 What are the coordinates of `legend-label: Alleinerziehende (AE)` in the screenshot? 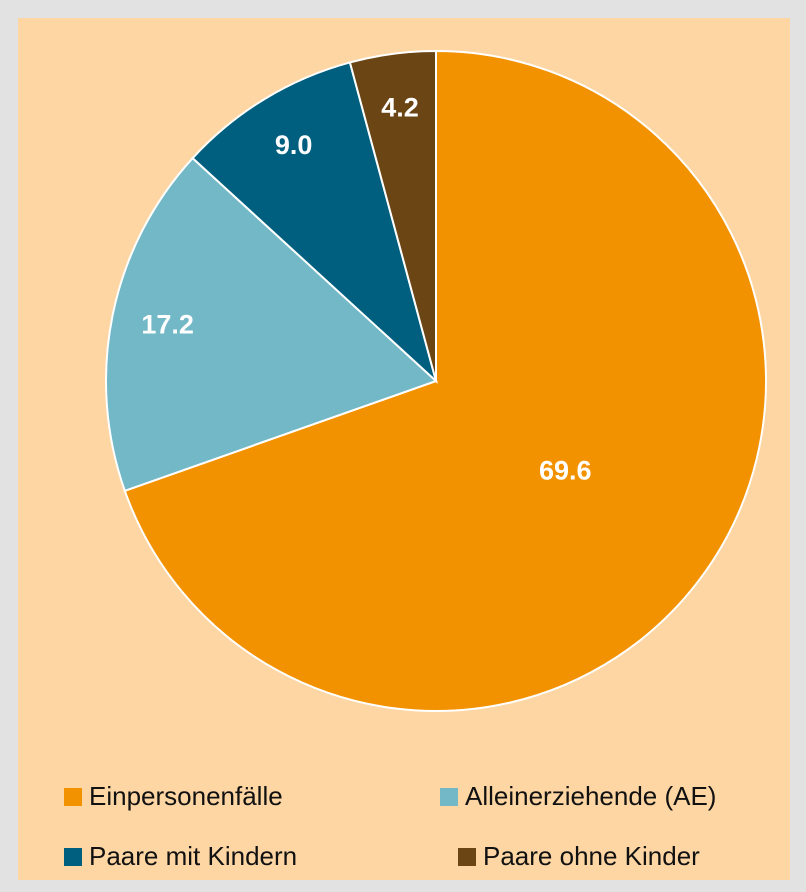 It's located at (590, 796).